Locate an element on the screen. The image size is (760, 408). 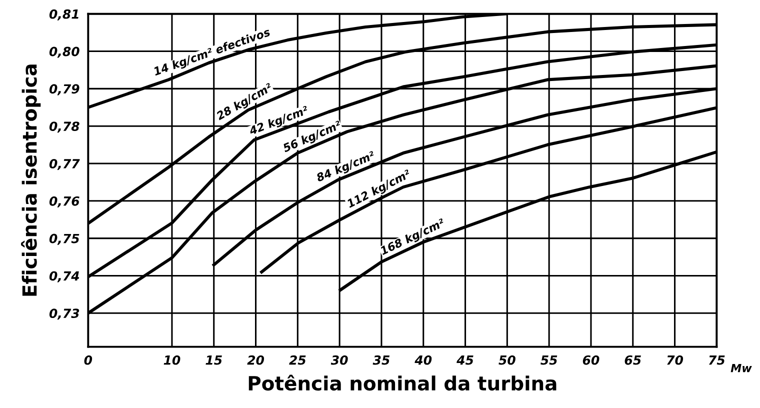
x-tick-label: 10 is located at coordinates (172, 360).